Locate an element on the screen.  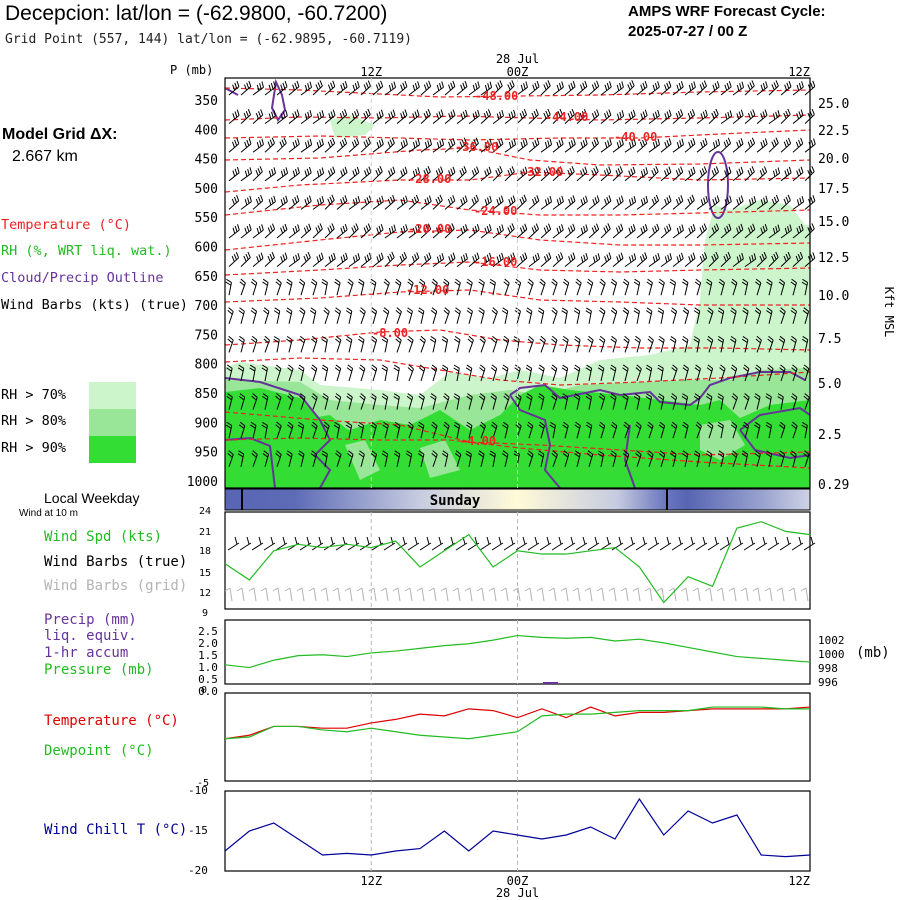
wind-speed-label: Wind Spd (kts) is located at coordinates (103, 537).